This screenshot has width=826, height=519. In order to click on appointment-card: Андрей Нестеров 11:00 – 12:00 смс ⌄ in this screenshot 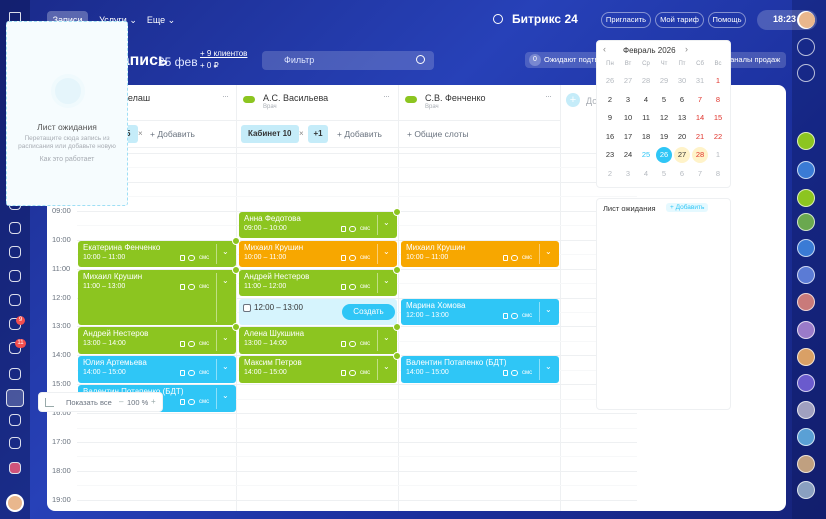, I will do `click(320, 280)`.